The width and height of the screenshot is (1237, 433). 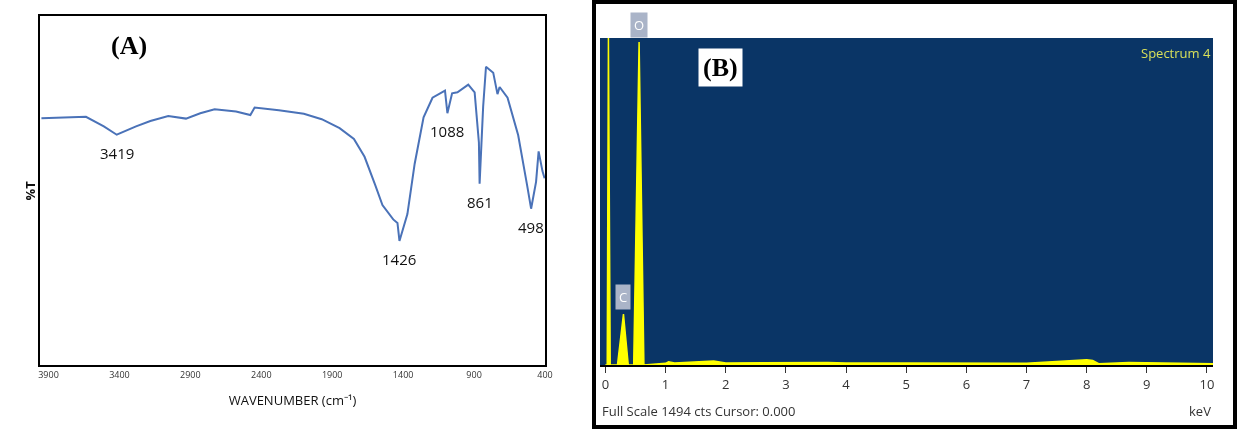 I want to click on annotation: 1088, so click(x=447, y=131).